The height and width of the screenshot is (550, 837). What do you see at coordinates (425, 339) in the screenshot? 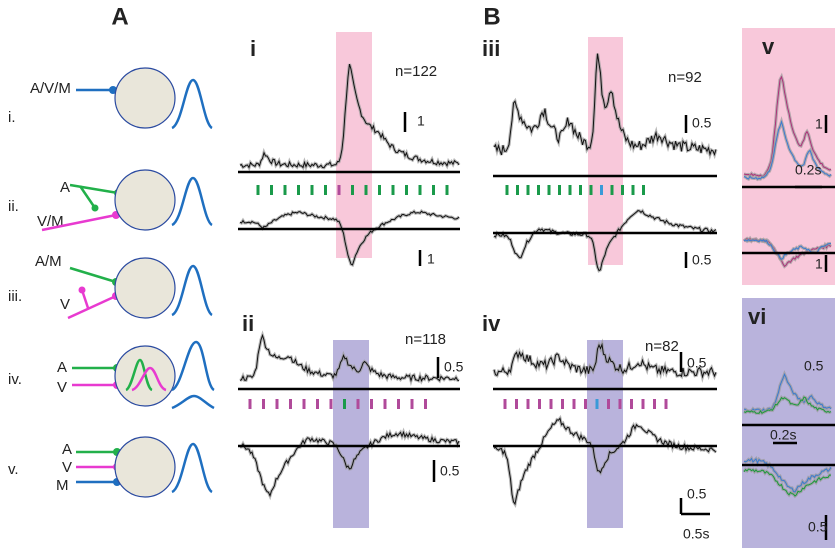
I see `n-label: n=118` at bounding box center [425, 339].